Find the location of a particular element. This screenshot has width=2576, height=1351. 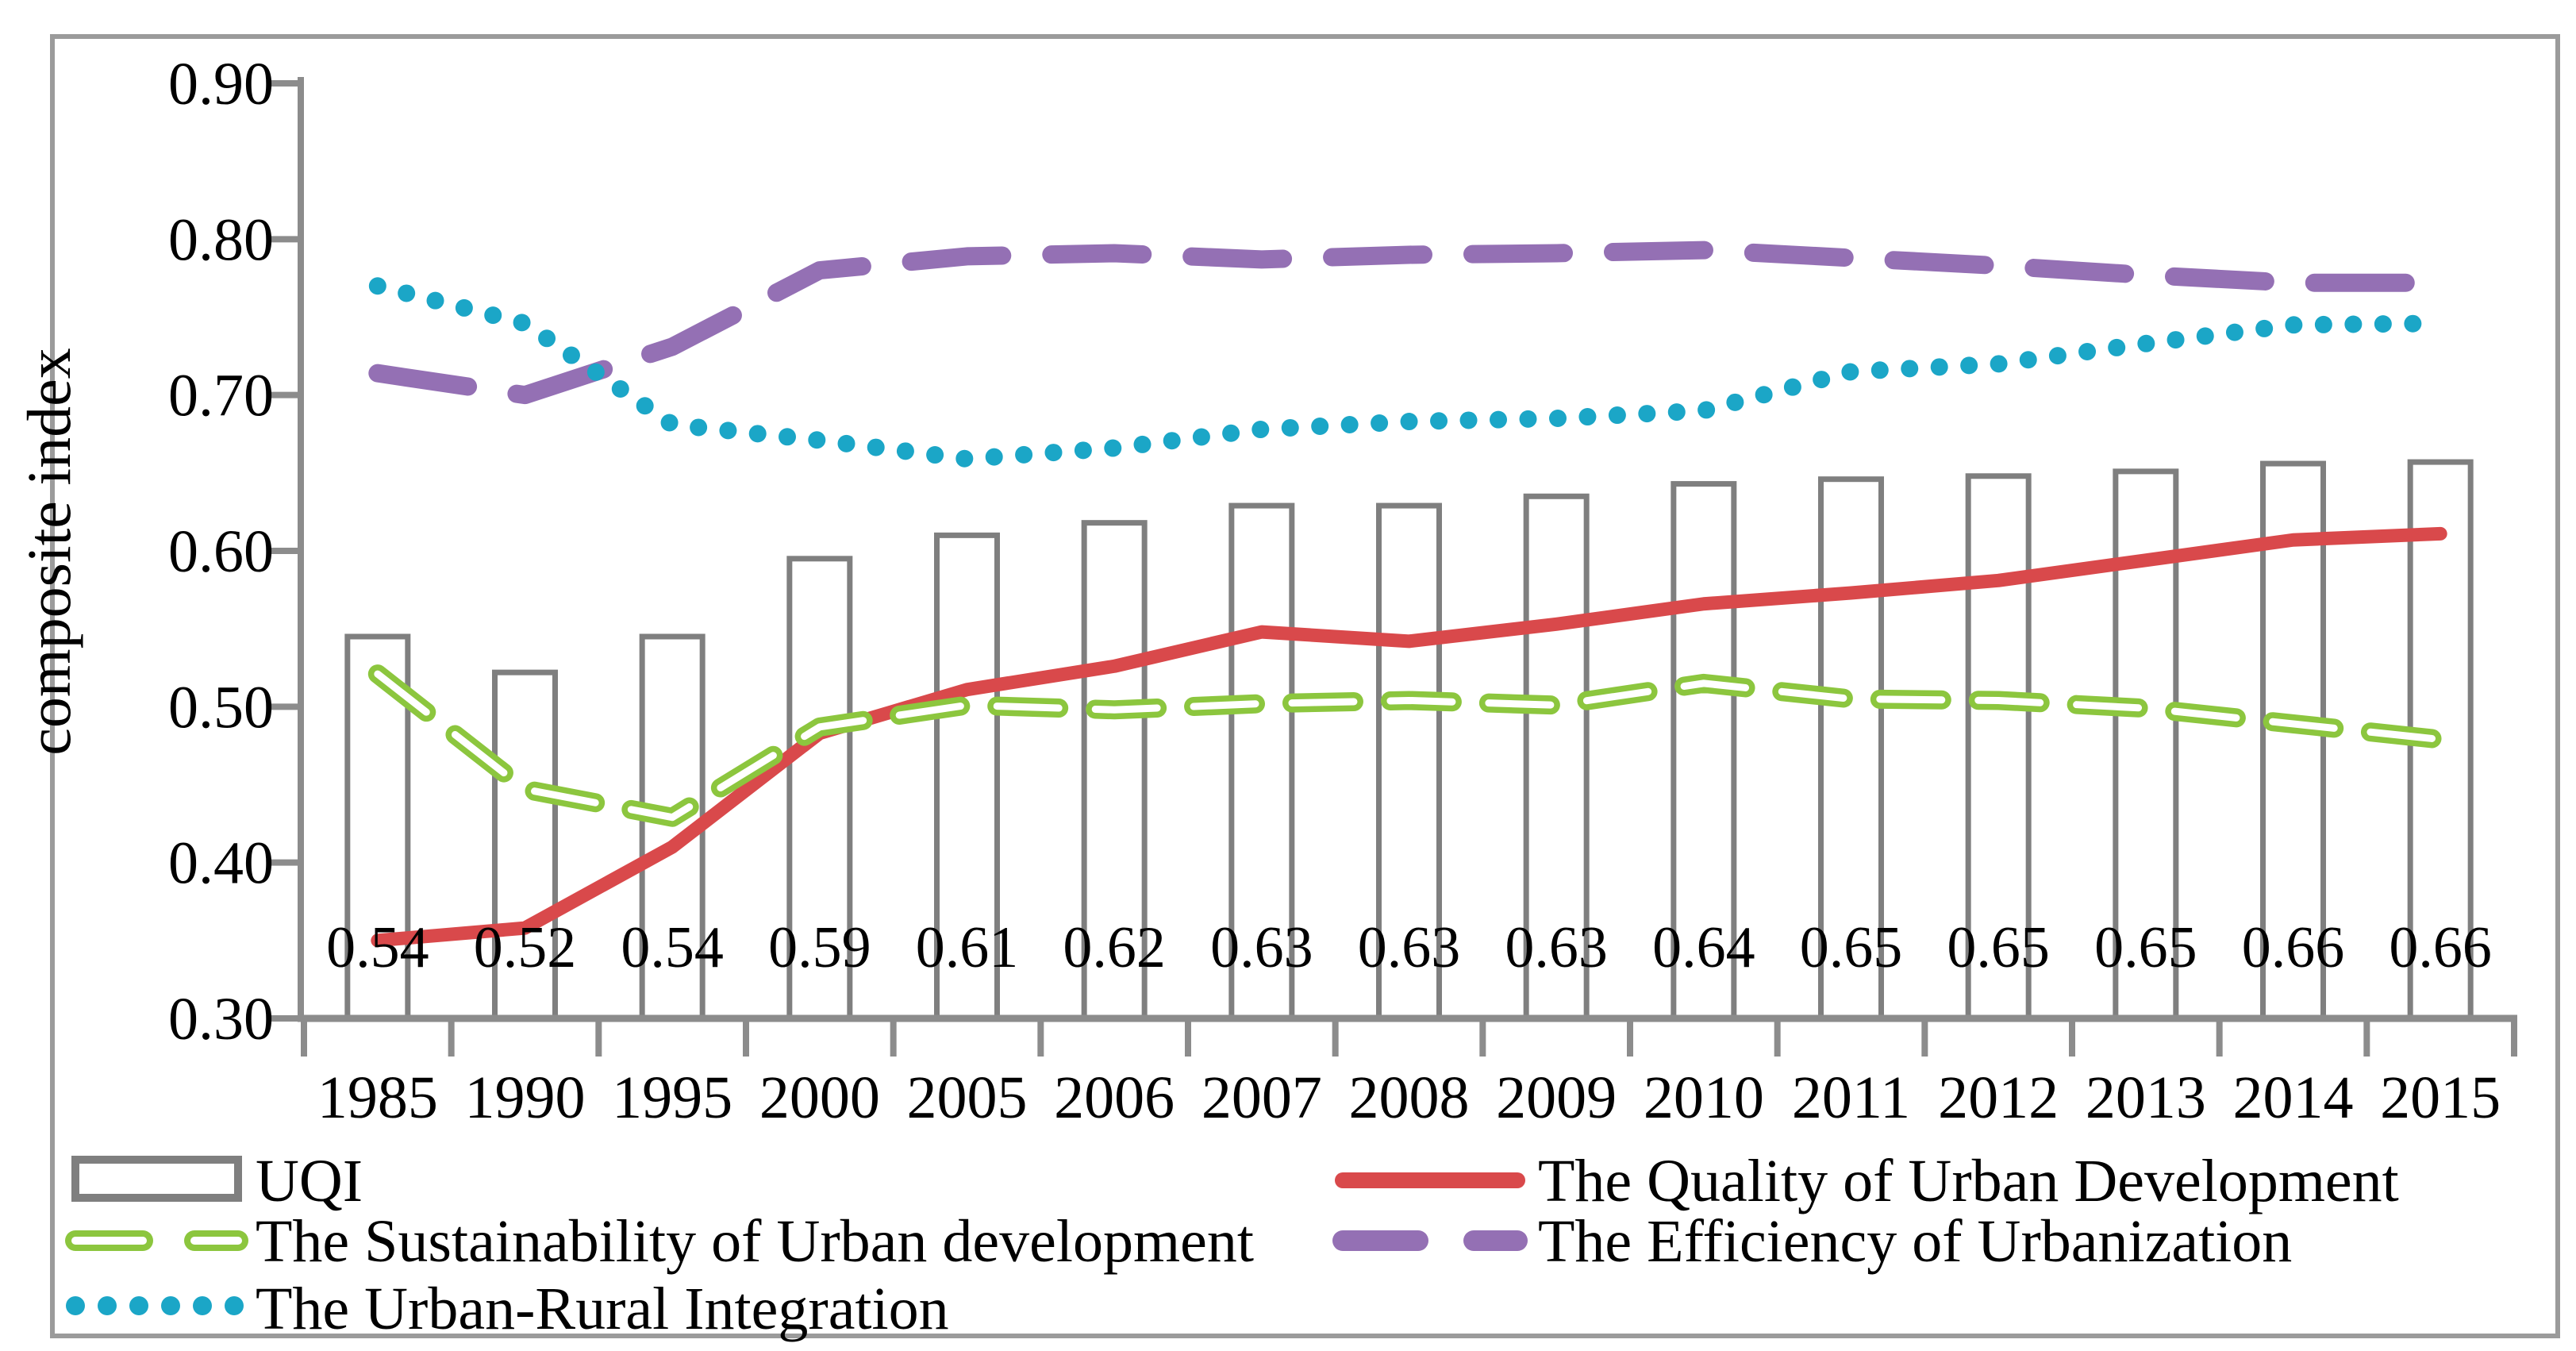

bar-value-label-2014: 0.66 is located at coordinates (2293, 948).